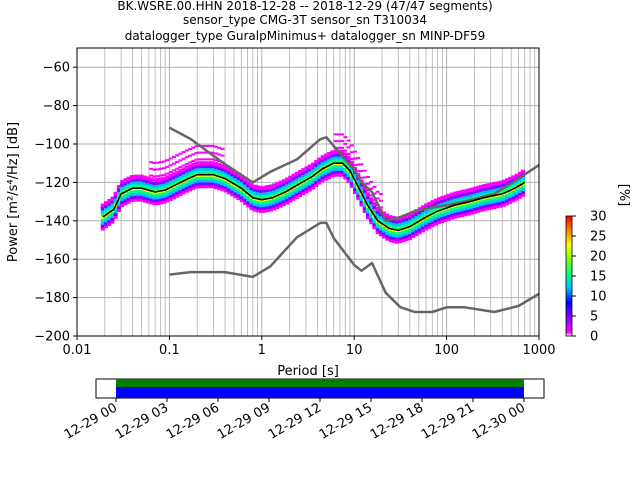 This screenshot has width=640, height=484. What do you see at coordinates (52, 298) in the screenshot?
I see `y-tick-label: −180` at bounding box center [52, 298].